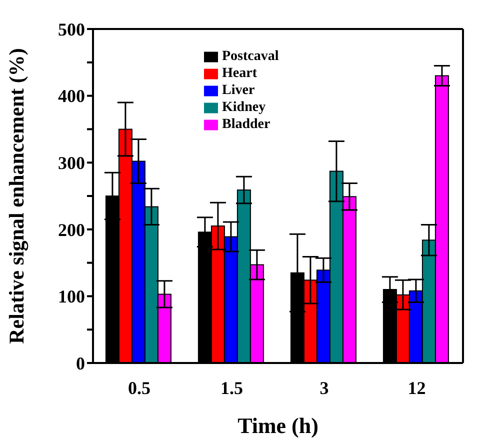  I want to click on y-tick-label: 200, so click(71, 230).